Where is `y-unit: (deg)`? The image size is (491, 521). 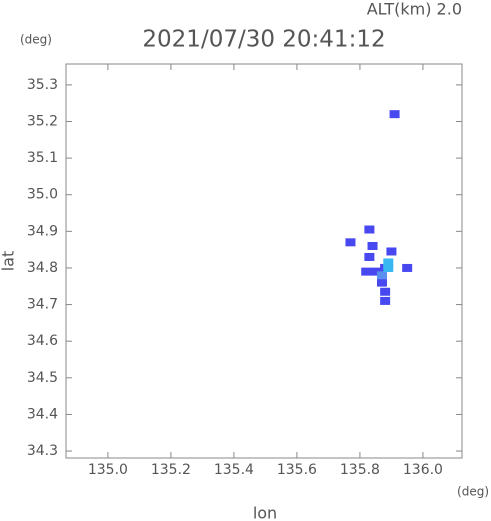
y-unit: (deg) is located at coordinates (36, 40).